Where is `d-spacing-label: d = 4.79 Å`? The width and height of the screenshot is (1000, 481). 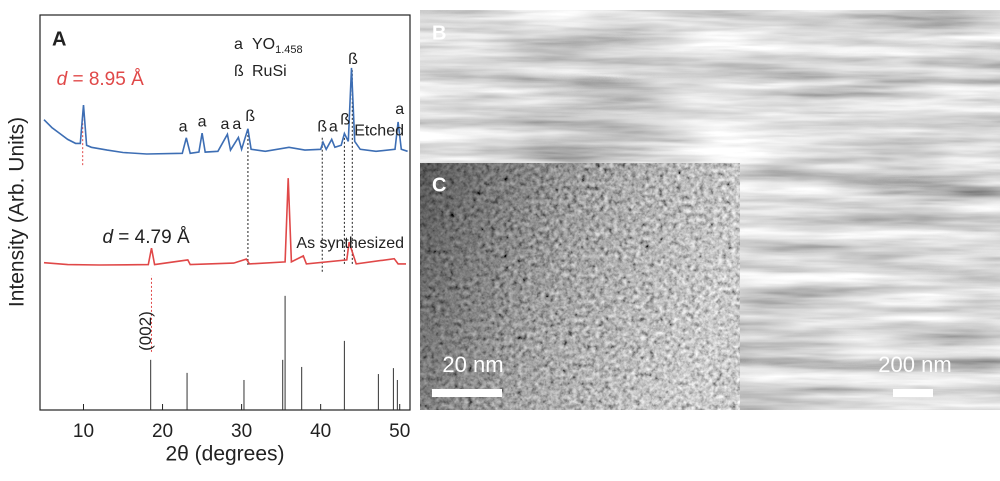
d-spacing-label: d = 4.79 Å is located at coordinates (145, 237).